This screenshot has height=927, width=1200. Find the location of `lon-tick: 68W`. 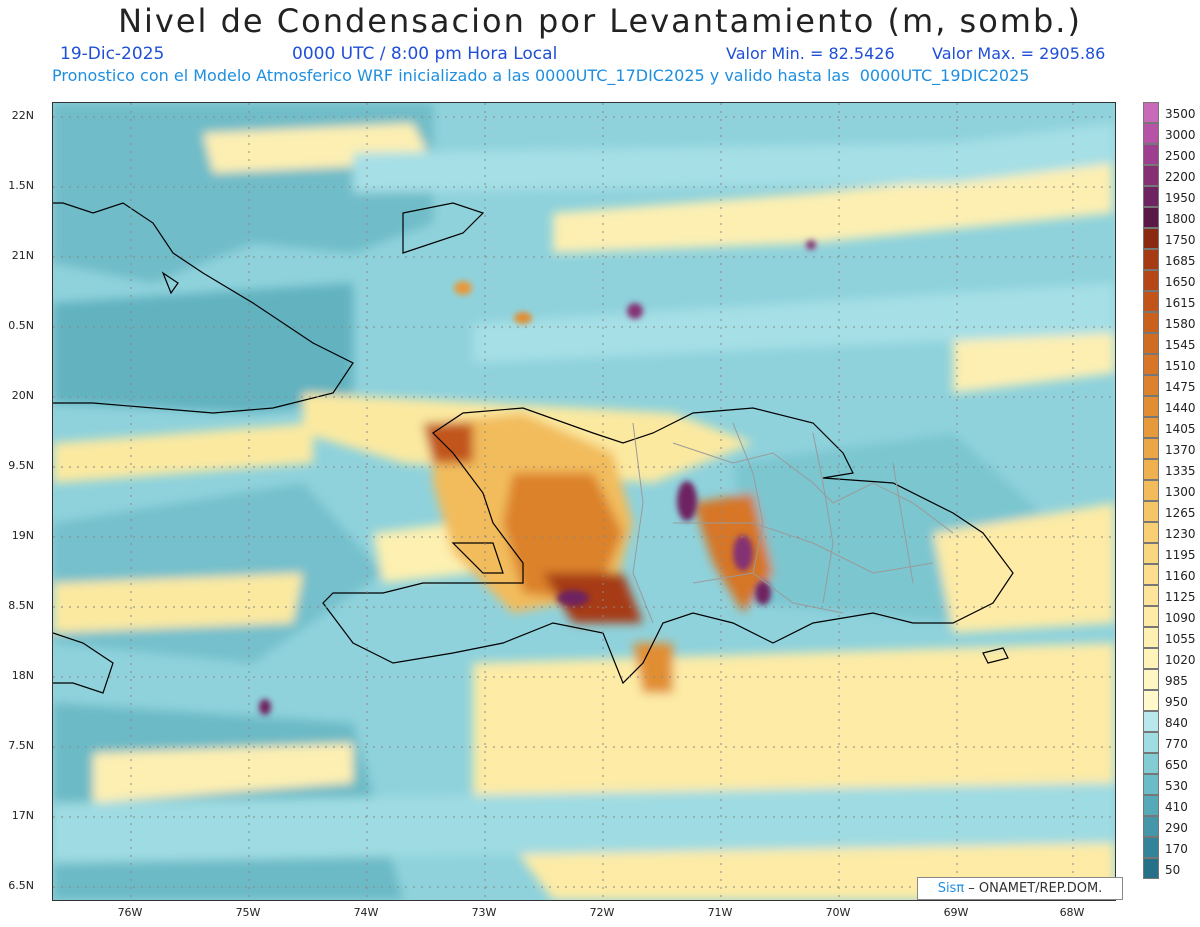

lon-tick: 68W is located at coordinates (1072, 912).